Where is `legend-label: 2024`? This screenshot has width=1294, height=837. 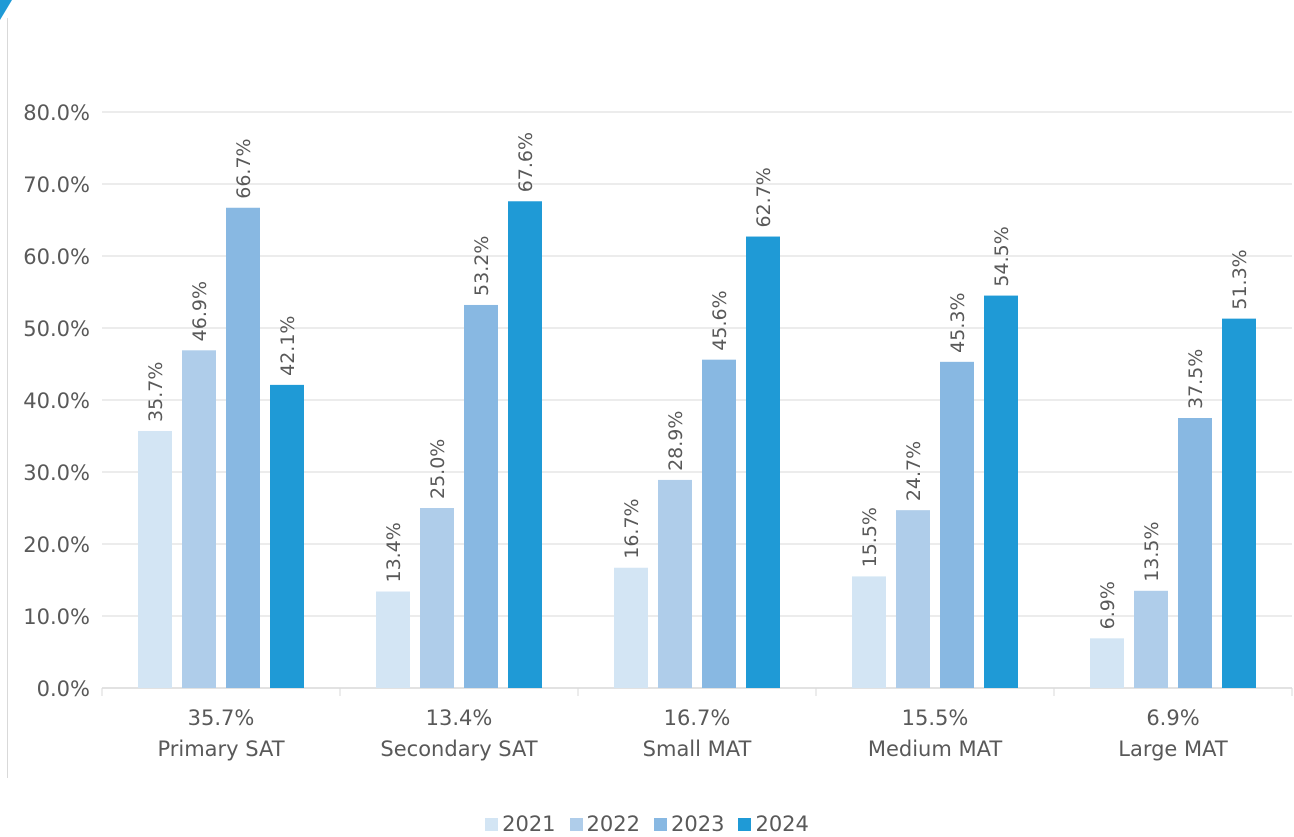
legend-label: 2024 is located at coordinates (782, 824).